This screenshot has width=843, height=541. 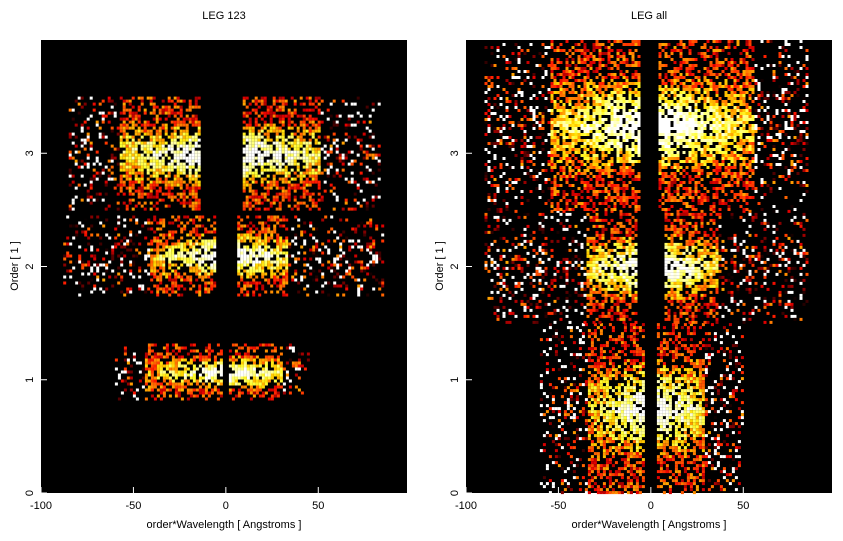 I want to click on panel-2-x-label: order*Wavelength [ Angstroms ], so click(x=649, y=525).